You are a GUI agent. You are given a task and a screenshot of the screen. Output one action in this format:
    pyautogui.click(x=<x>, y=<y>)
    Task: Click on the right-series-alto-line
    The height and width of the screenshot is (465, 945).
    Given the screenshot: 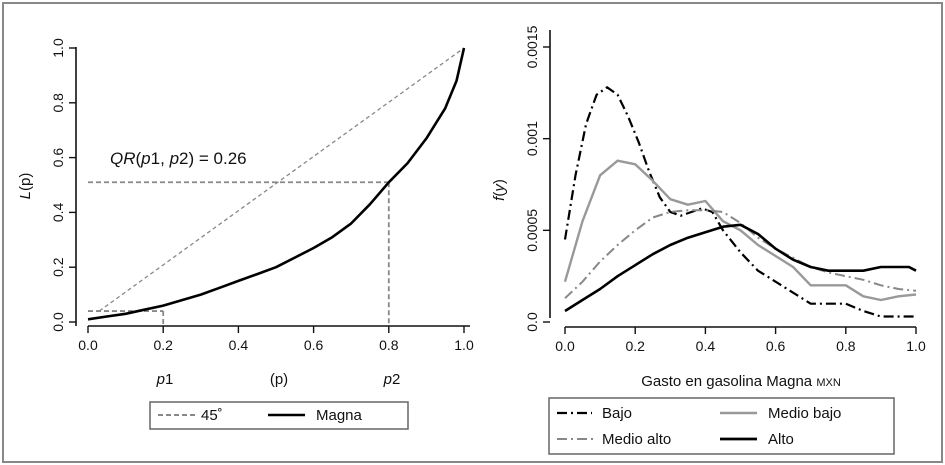 What is the action you would take?
    pyautogui.click(x=740, y=268)
    